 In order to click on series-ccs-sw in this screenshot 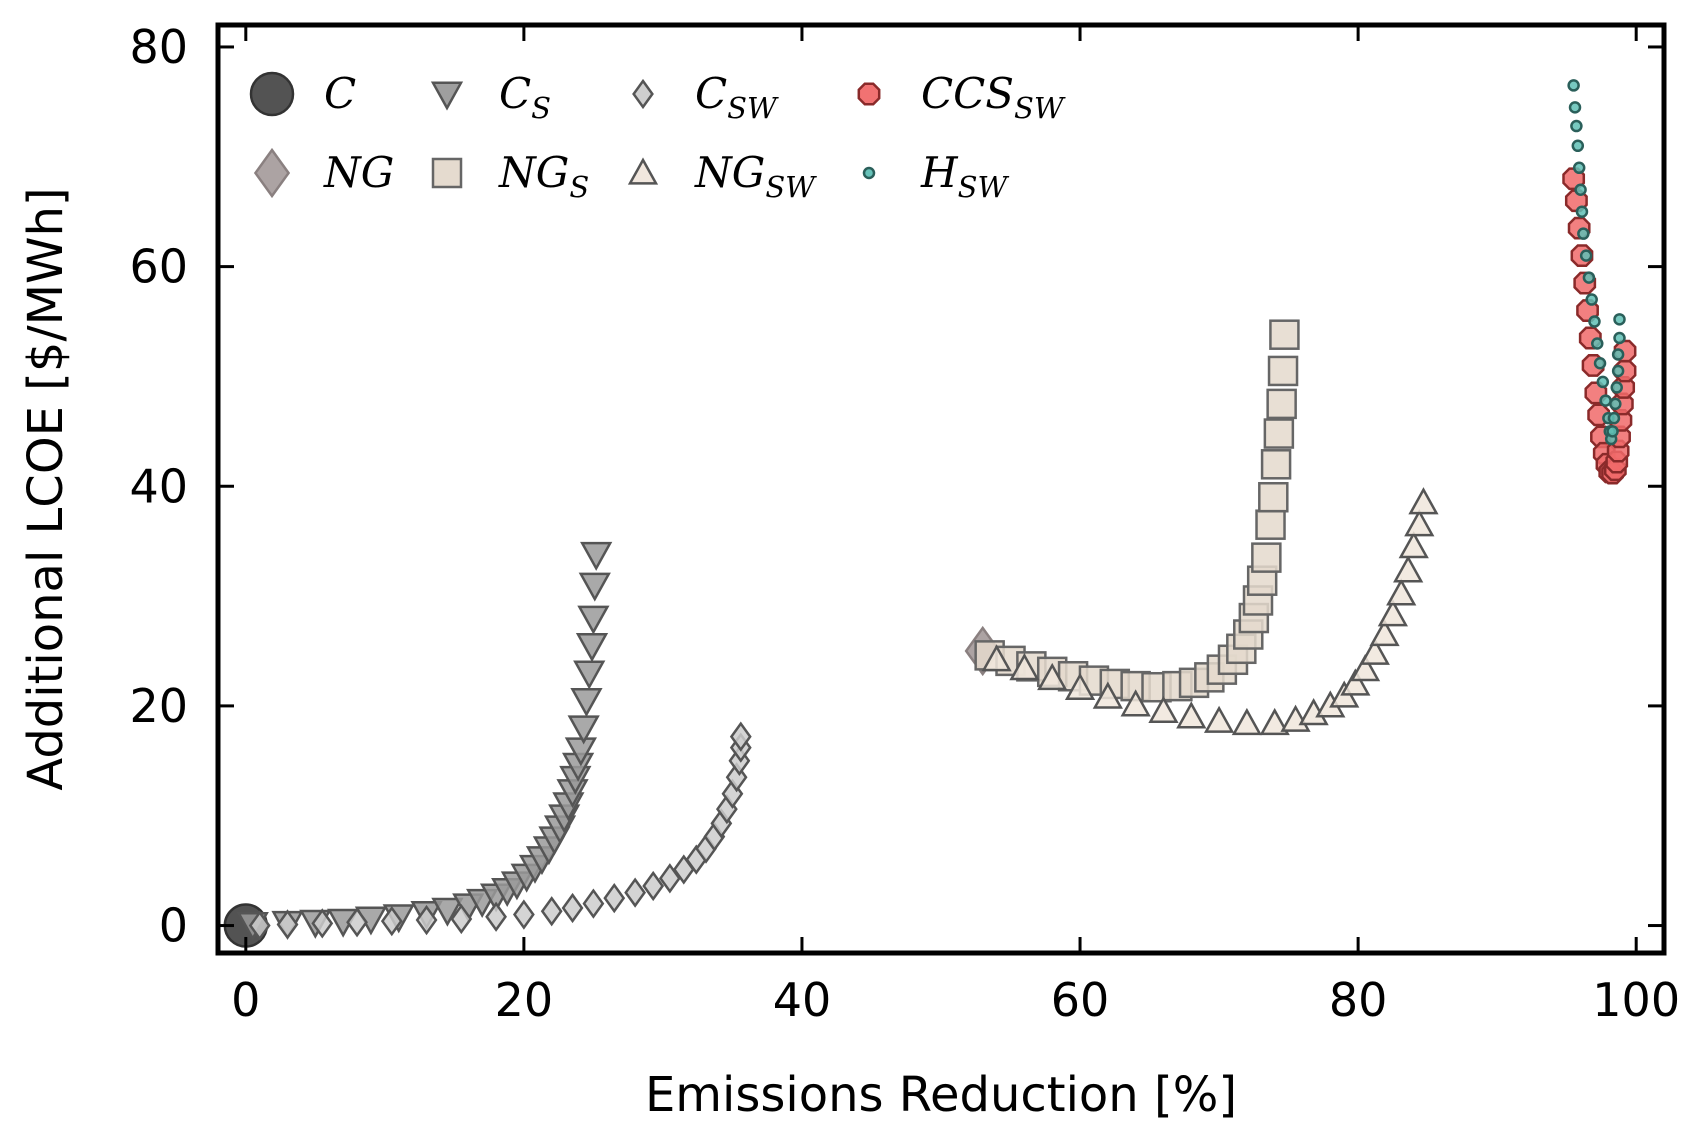, I will do `click(1599, 326)`.